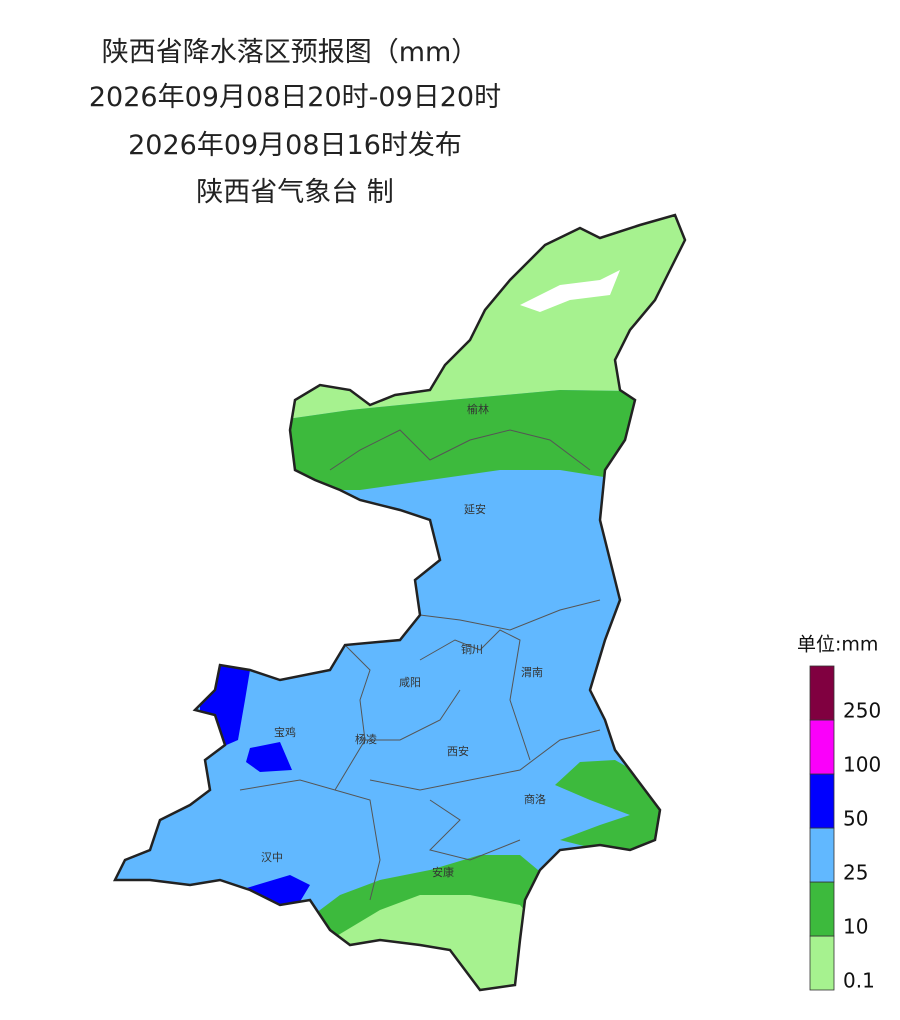 This screenshot has width=900, height=1020. Describe the element at coordinates (478, 409) in the screenshot. I see `city-label: 榆林` at that location.